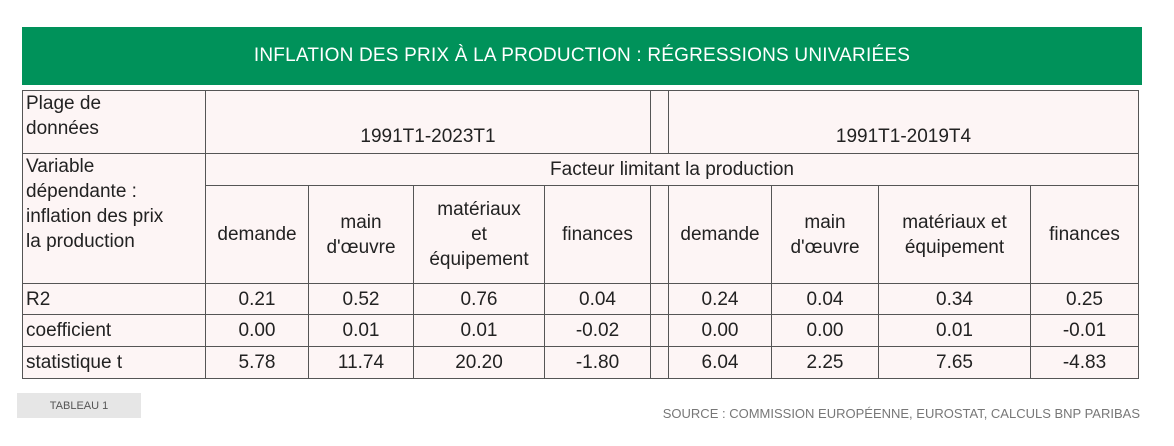 Image resolution: width=1174 pixels, height=446 pixels. What do you see at coordinates (479, 362) in the screenshot?
I see `cell: 20.20` at bounding box center [479, 362].